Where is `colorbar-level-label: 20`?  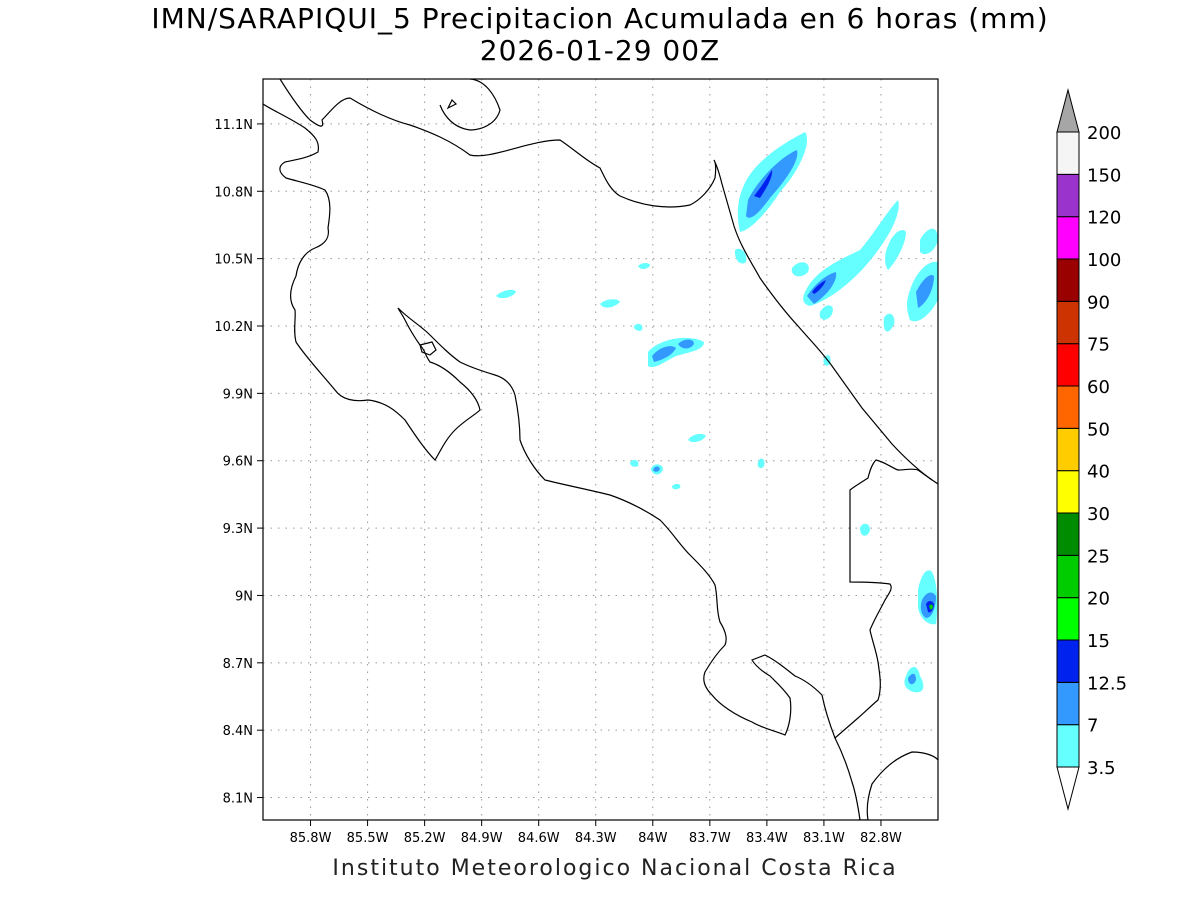 colorbar-level-label: 20 is located at coordinates (1098, 599).